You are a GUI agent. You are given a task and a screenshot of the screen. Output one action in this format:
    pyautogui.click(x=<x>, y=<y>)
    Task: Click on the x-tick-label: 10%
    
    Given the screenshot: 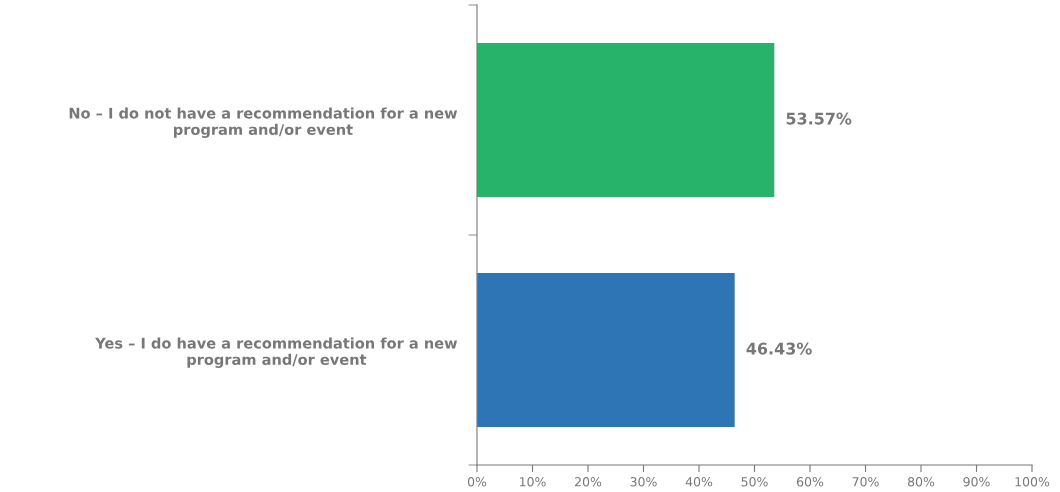 What is the action you would take?
    pyautogui.click(x=532, y=482)
    